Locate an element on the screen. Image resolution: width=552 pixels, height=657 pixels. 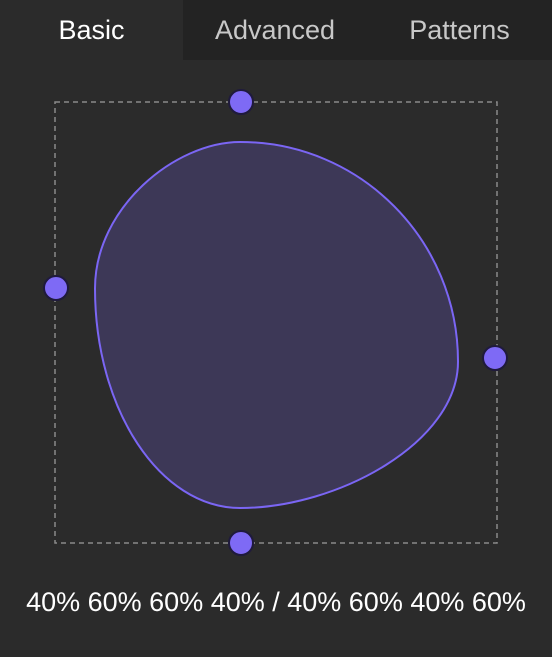
tab-basic: Basic is located at coordinates (91, 30).